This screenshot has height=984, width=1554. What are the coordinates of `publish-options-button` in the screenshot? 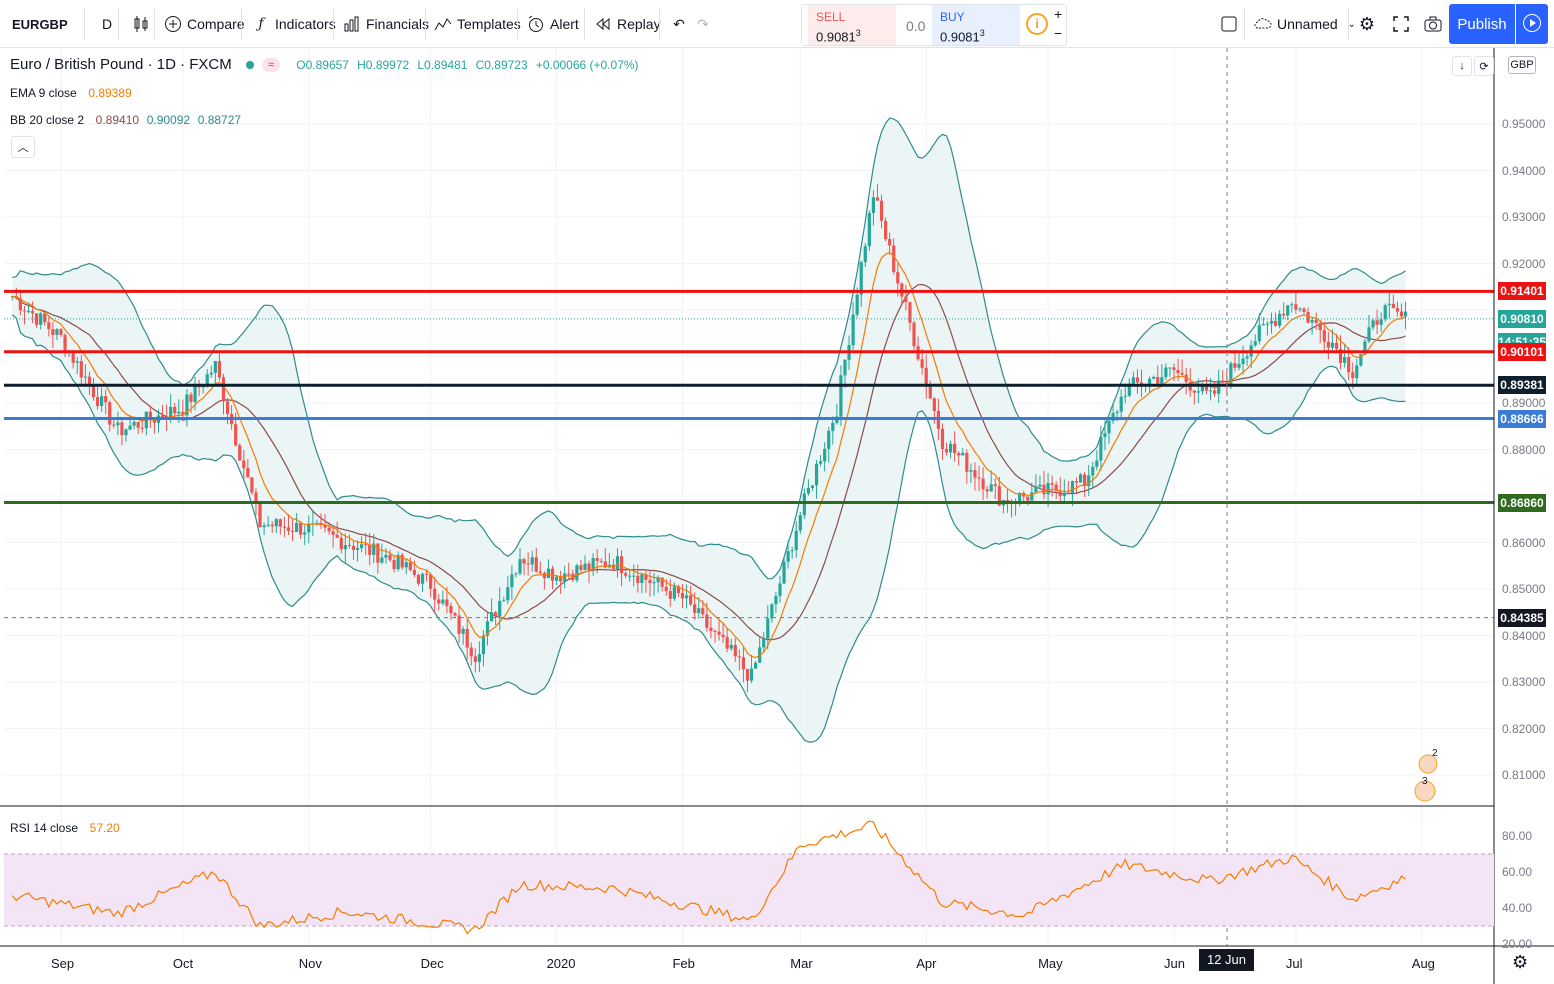 It's located at (1532, 24).